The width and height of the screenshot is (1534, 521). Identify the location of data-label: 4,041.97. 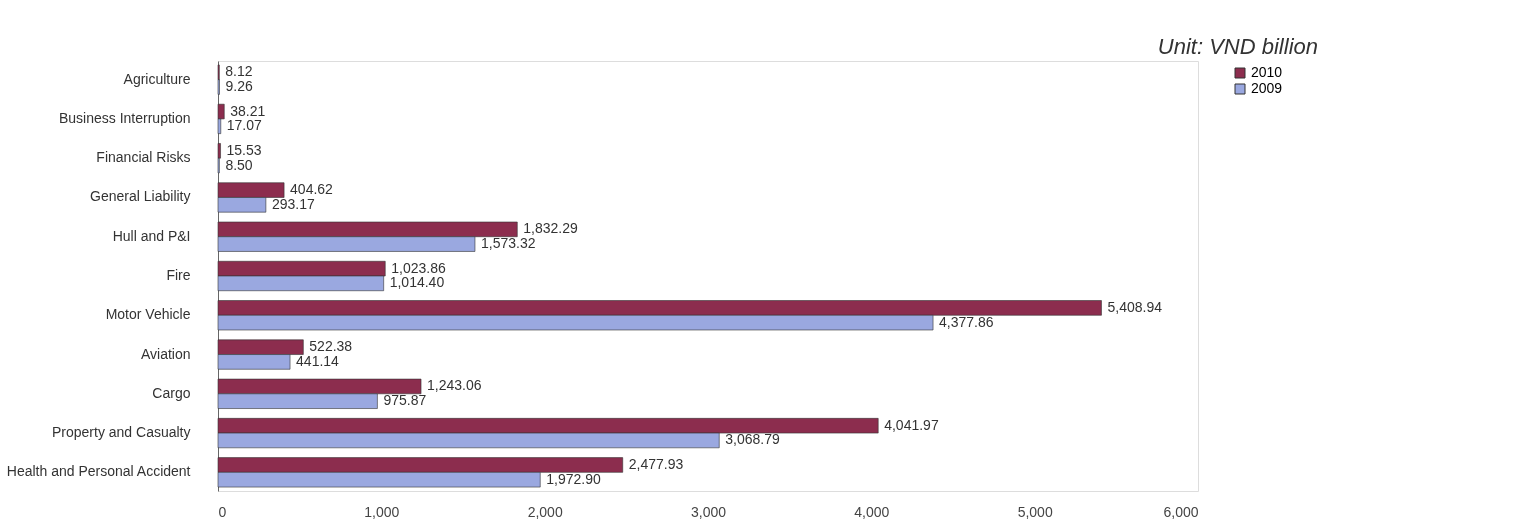
(911, 424).